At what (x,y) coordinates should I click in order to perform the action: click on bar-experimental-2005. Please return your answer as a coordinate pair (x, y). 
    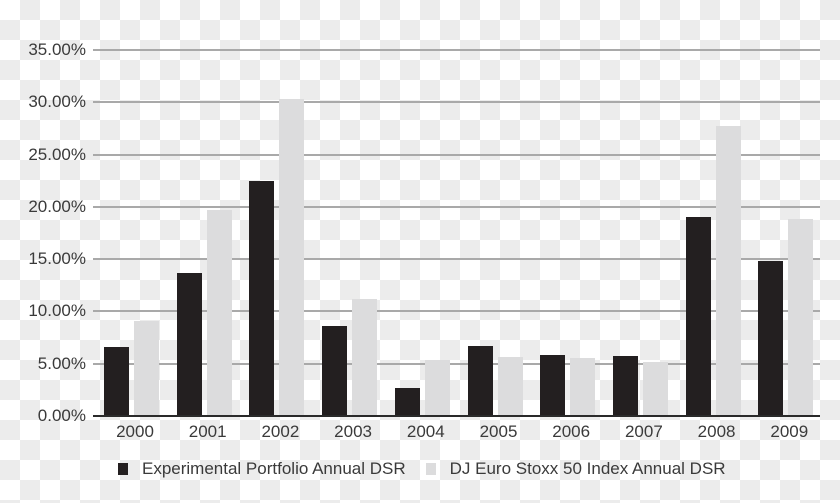
    Looking at the image, I should click on (480, 380).